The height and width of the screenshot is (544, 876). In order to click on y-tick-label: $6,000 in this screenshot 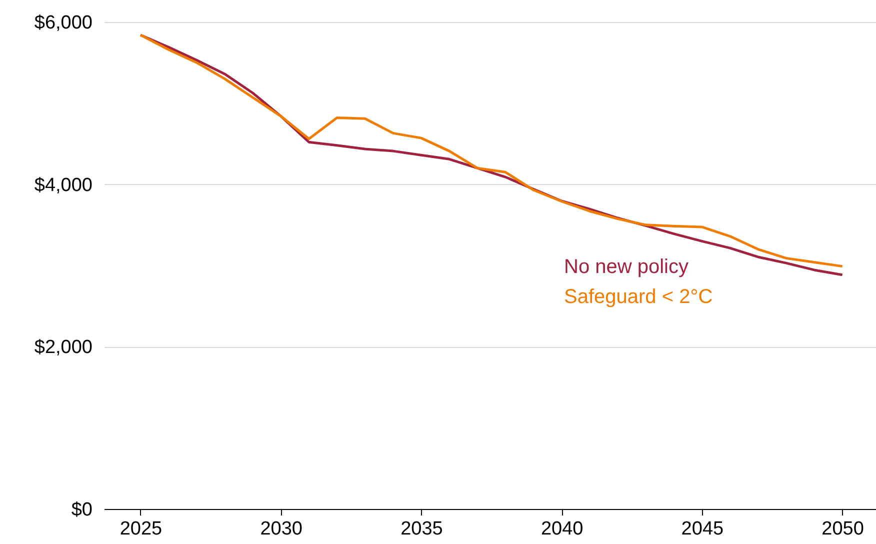, I will do `click(63, 23)`.